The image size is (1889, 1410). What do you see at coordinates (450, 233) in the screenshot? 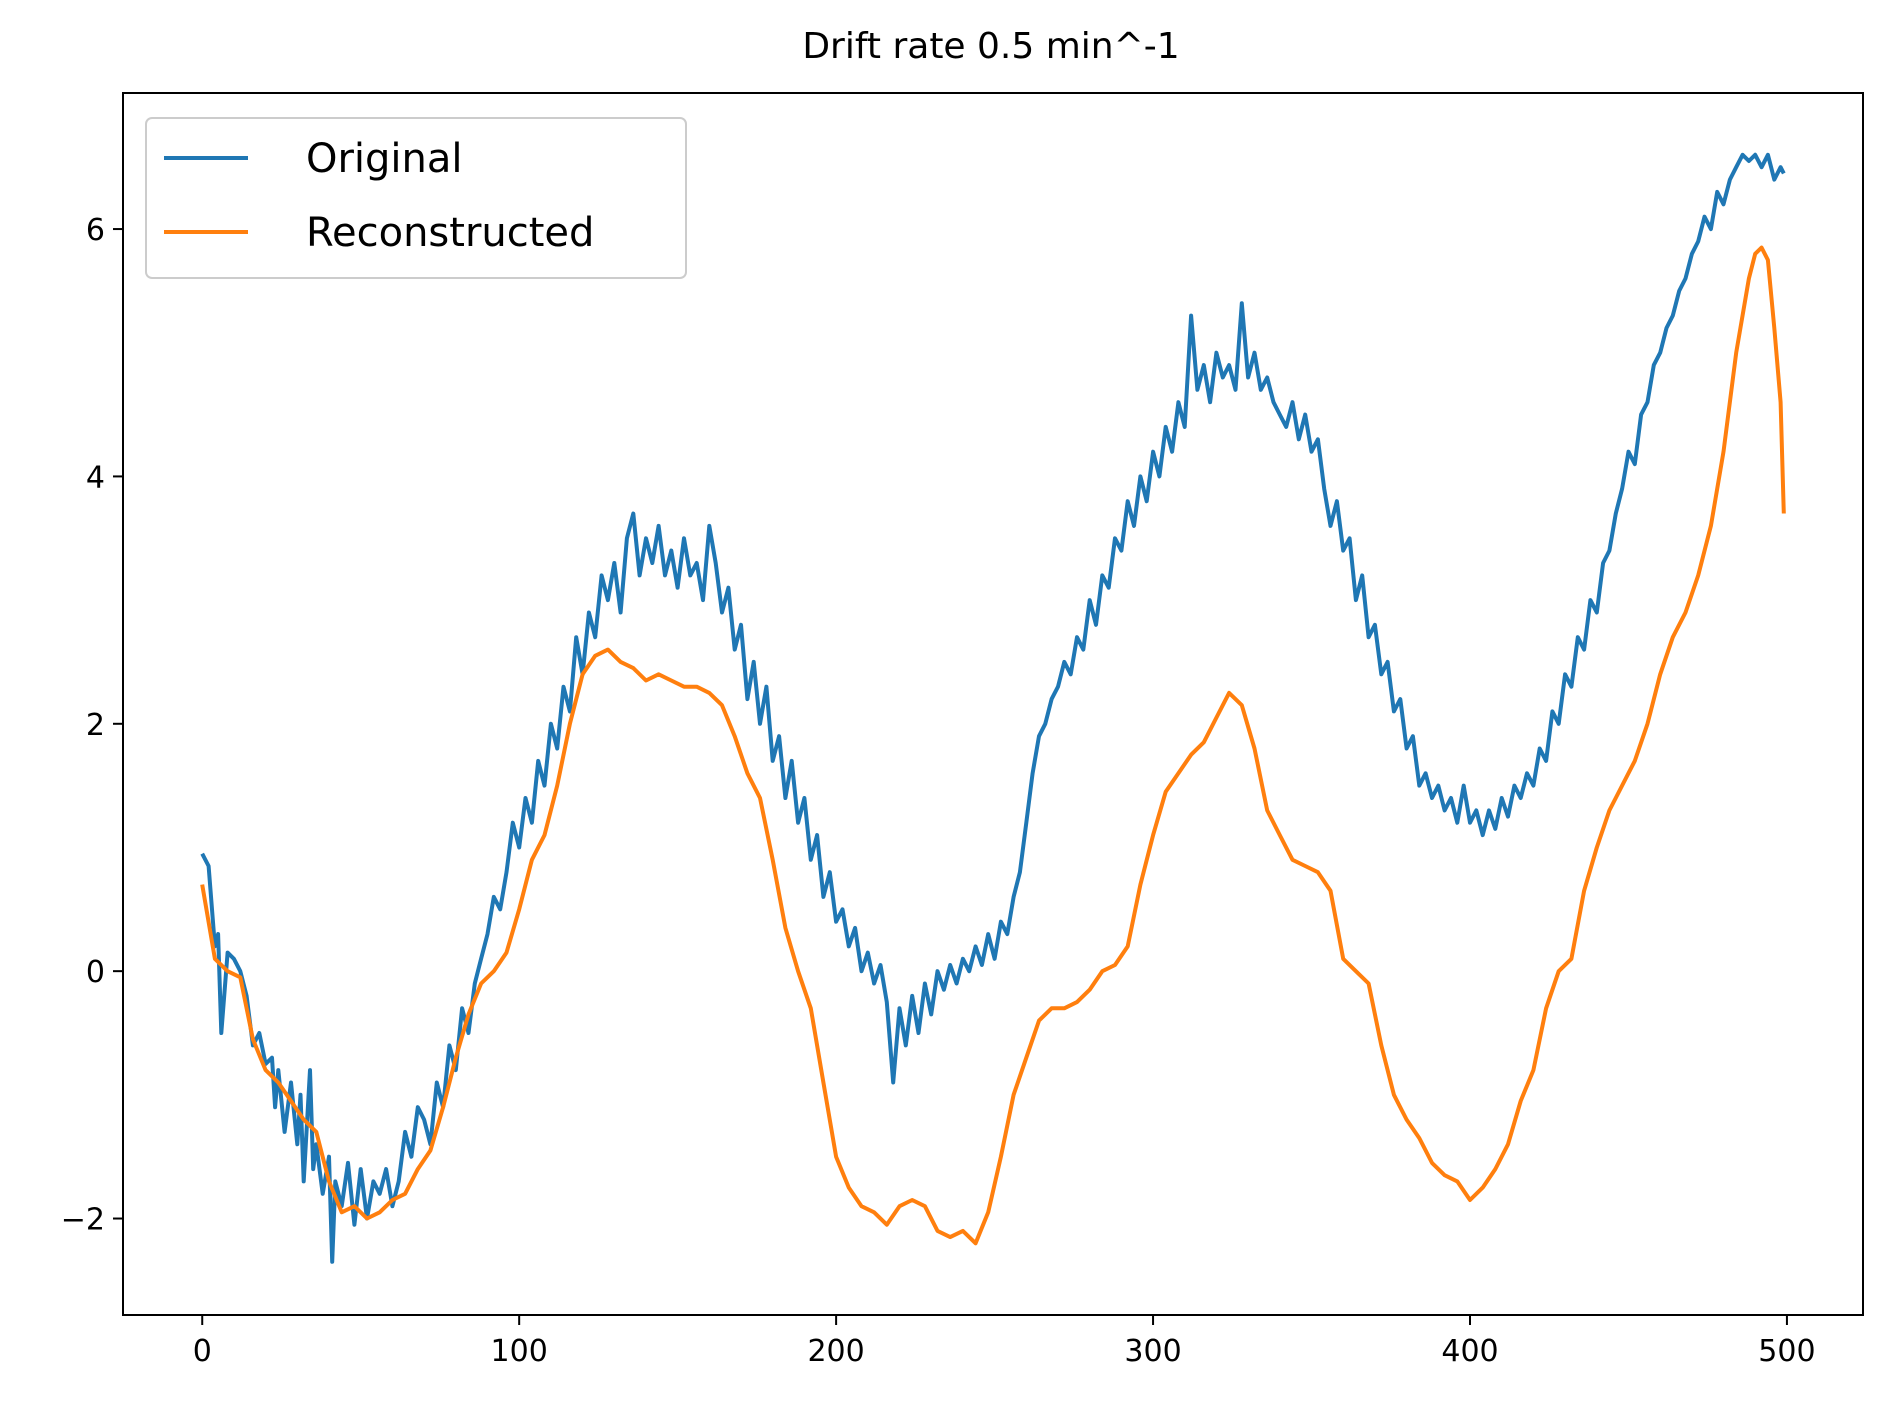
I see `legend-label-reconstructed: Reconstructed` at bounding box center [450, 233].